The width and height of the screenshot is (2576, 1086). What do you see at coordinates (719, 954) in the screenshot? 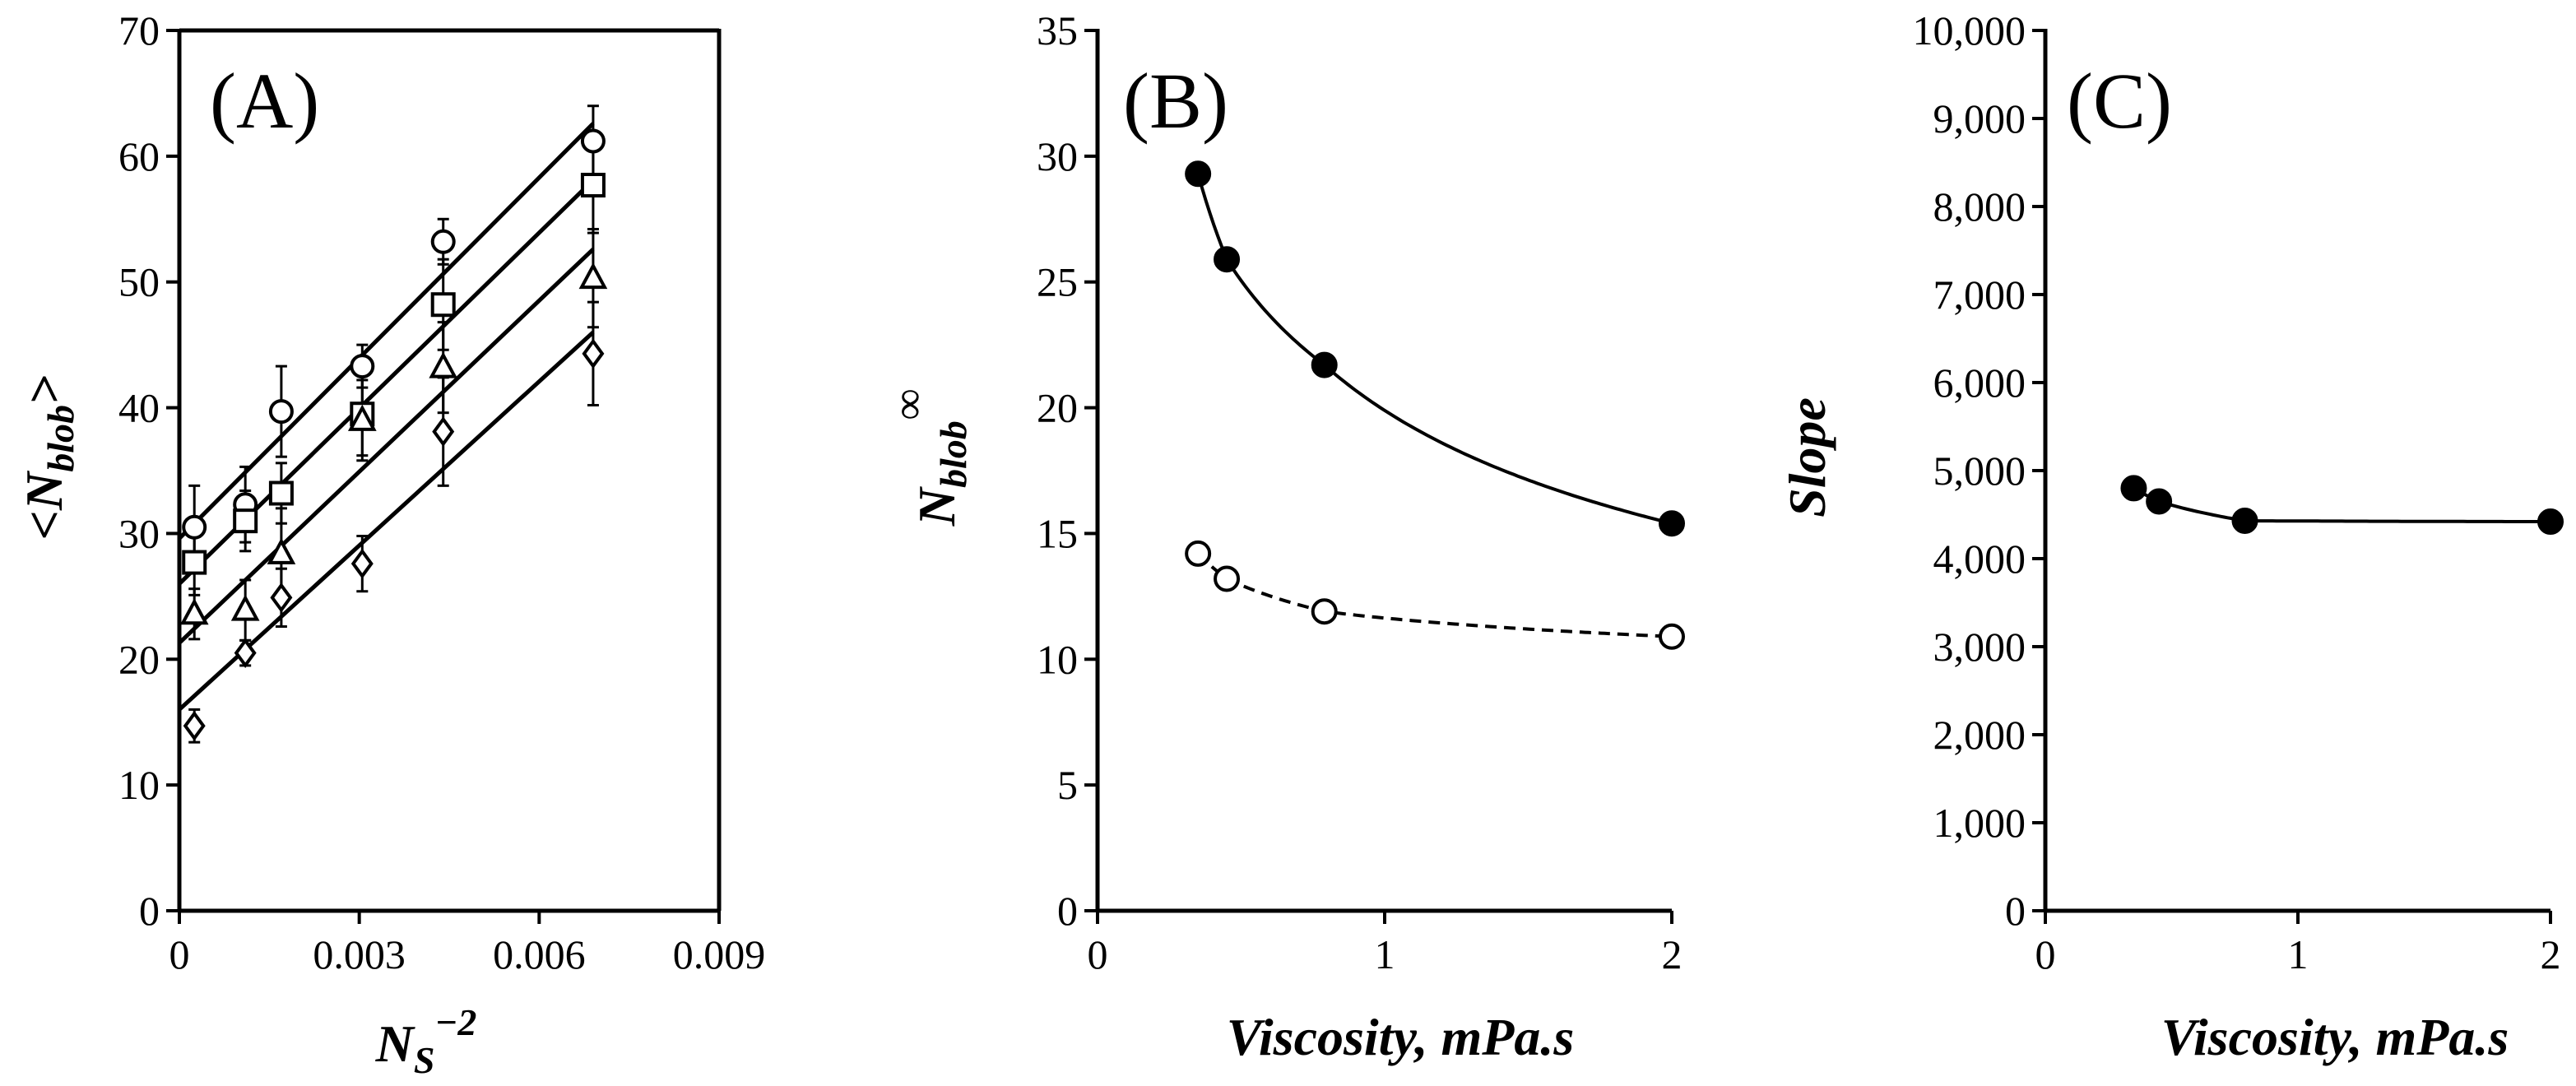
I see `x-tick-label: 0.009` at bounding box center [719, 954].